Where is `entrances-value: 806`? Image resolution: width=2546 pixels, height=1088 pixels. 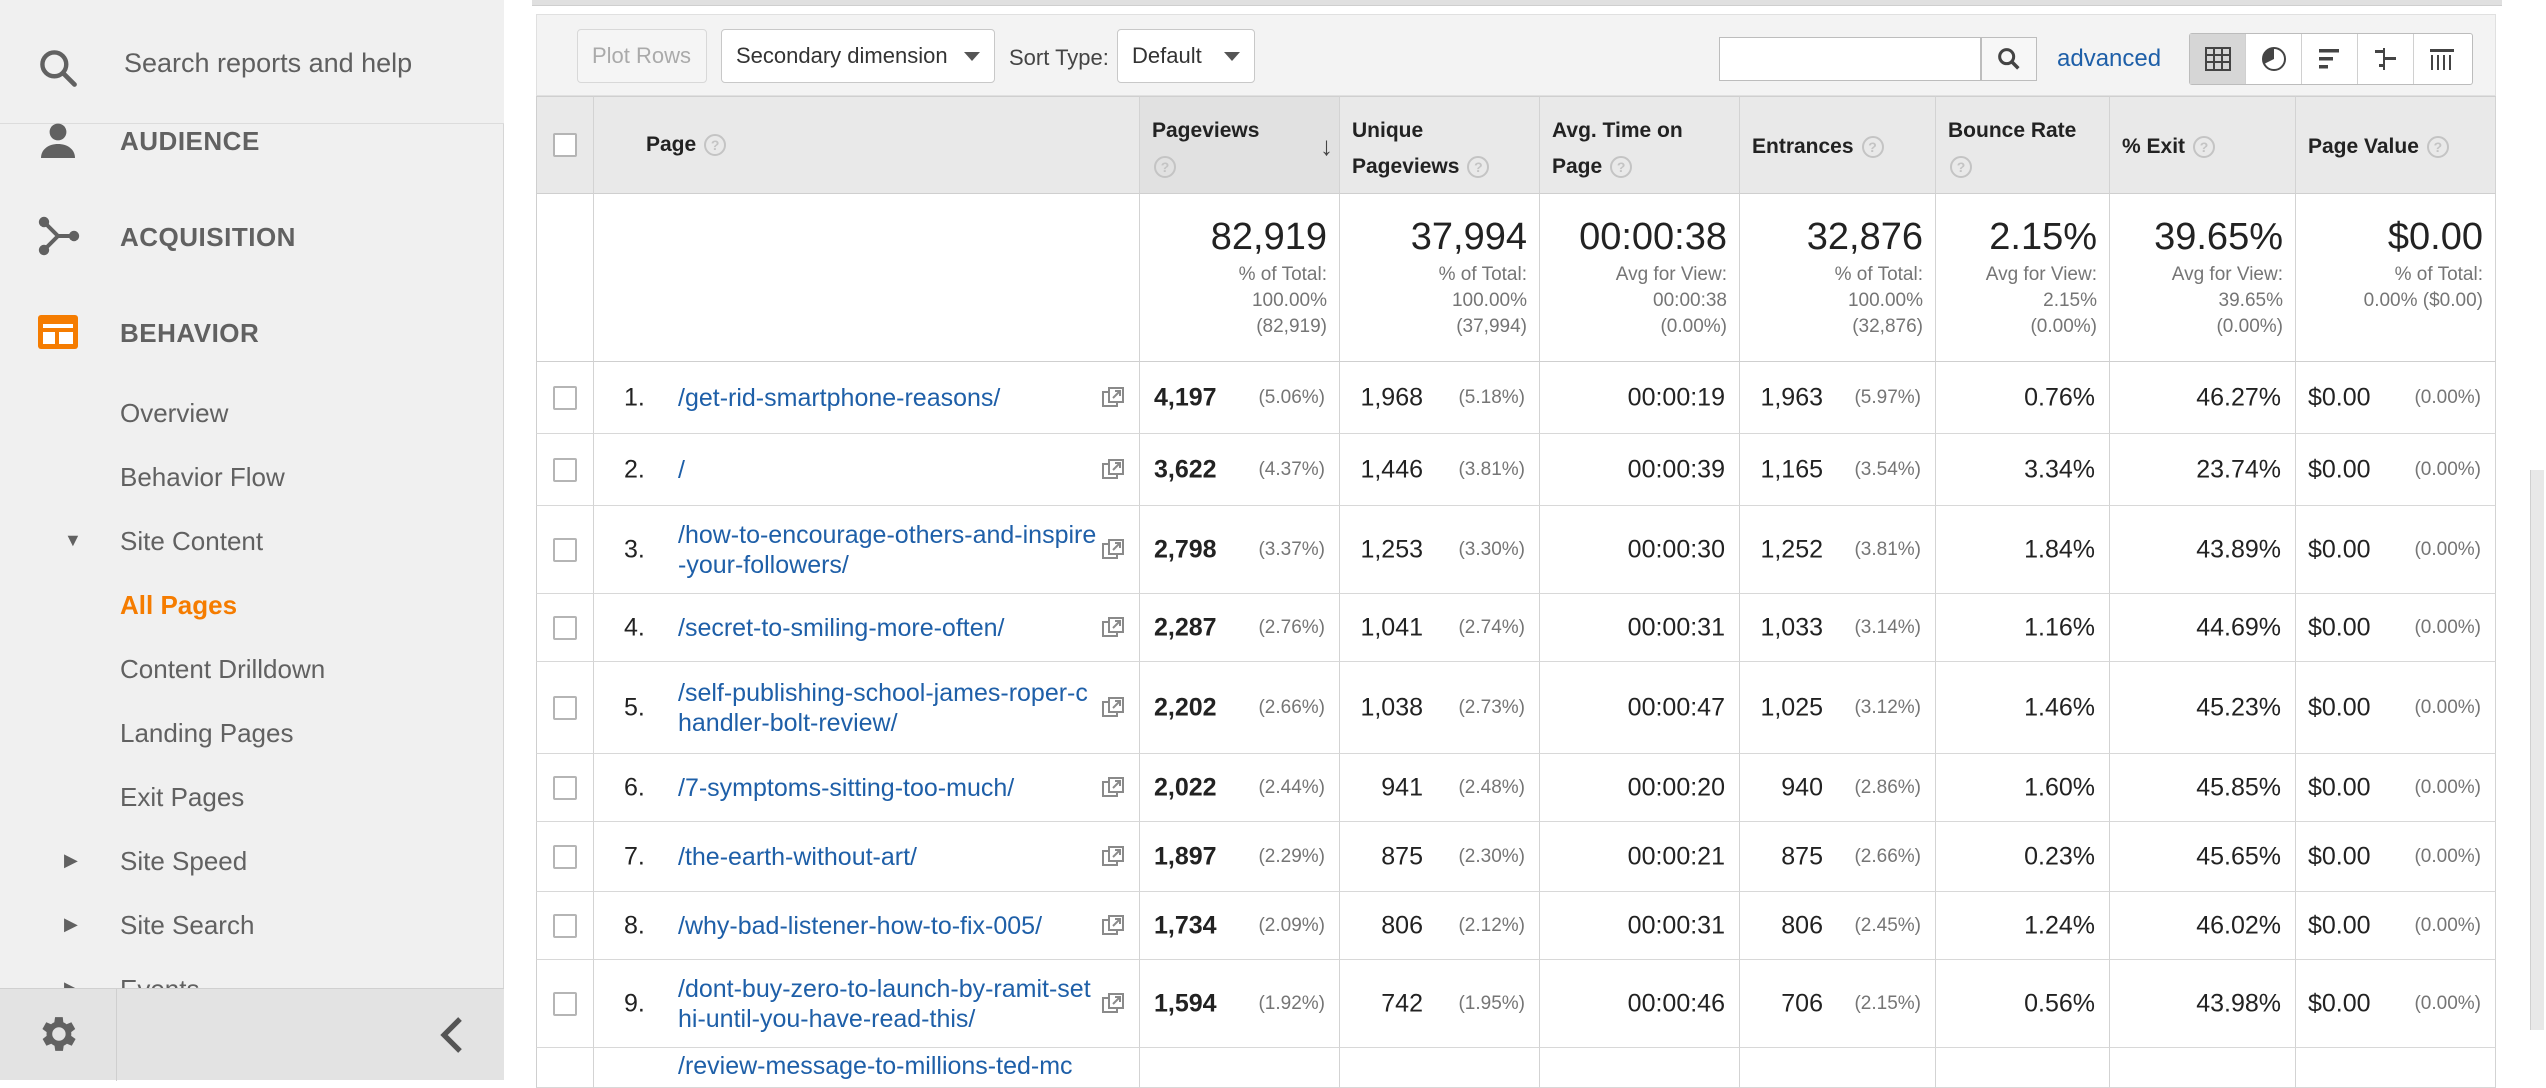 entrances-value: 806 is located at coordinates (1802, 925).